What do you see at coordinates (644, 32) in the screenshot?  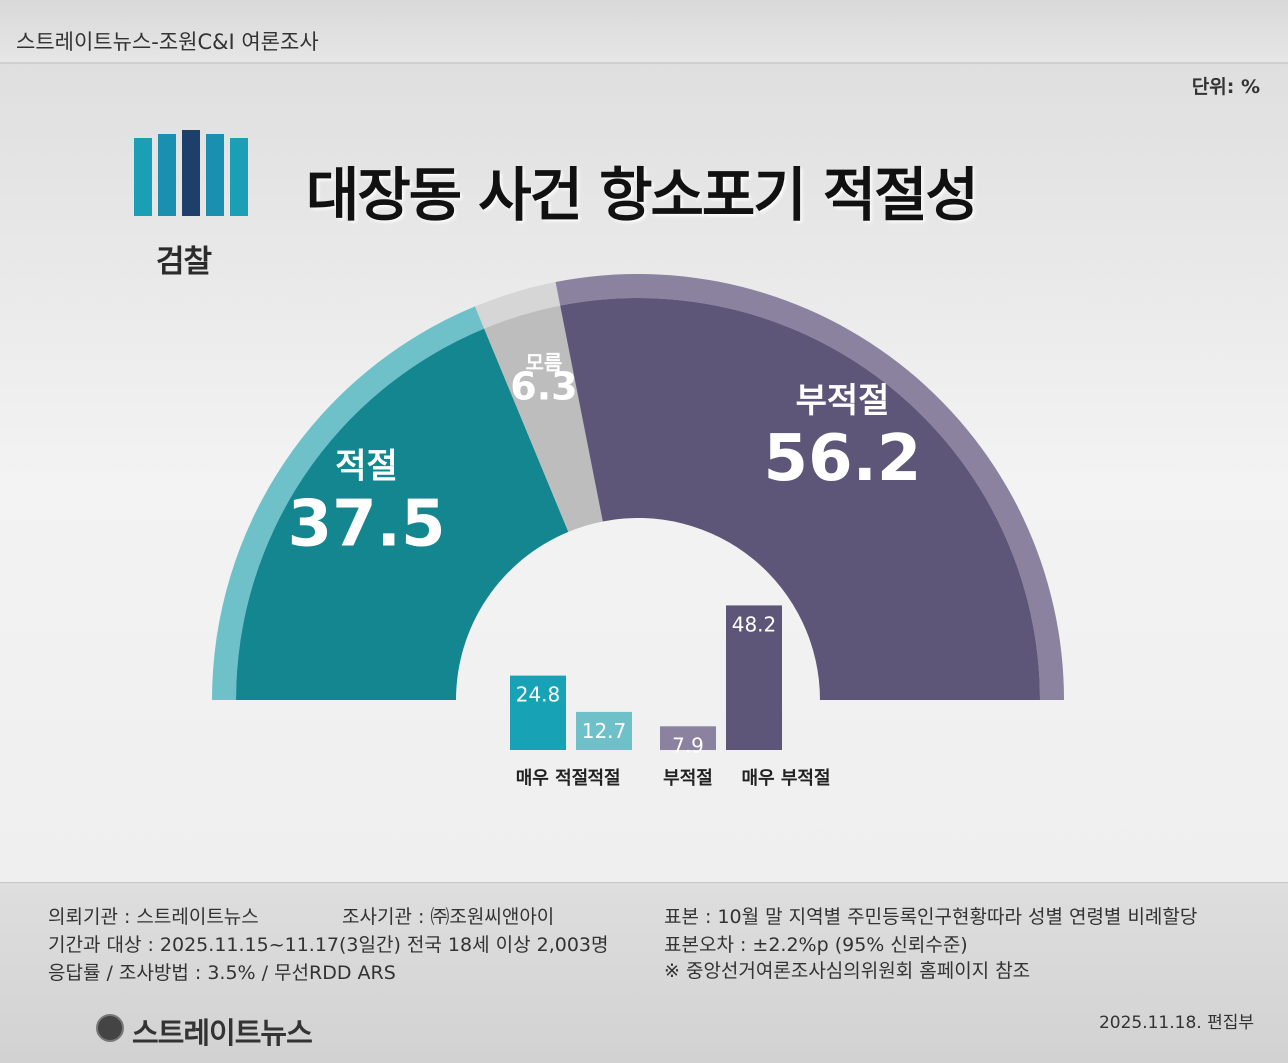 I see `top-bar: 스트레이트뉴스-조원C&I 여론조사` at bounding box center [644, 32].